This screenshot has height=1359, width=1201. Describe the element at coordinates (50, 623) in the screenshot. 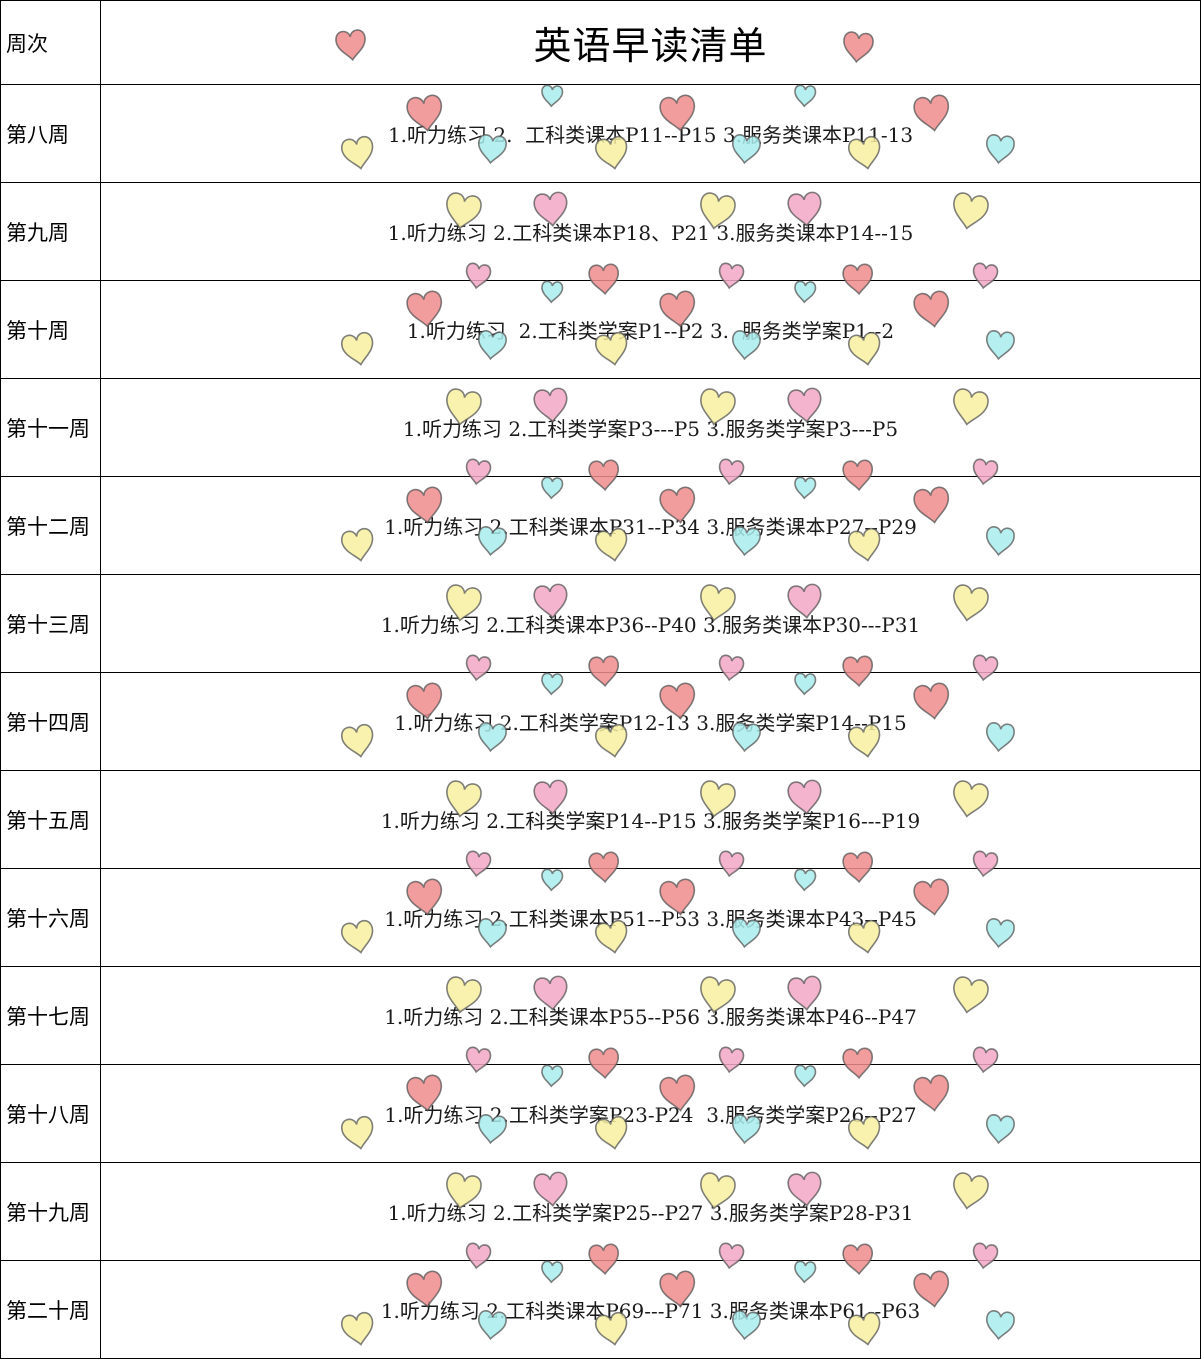

I see `week-label: 第十三周` at that location.